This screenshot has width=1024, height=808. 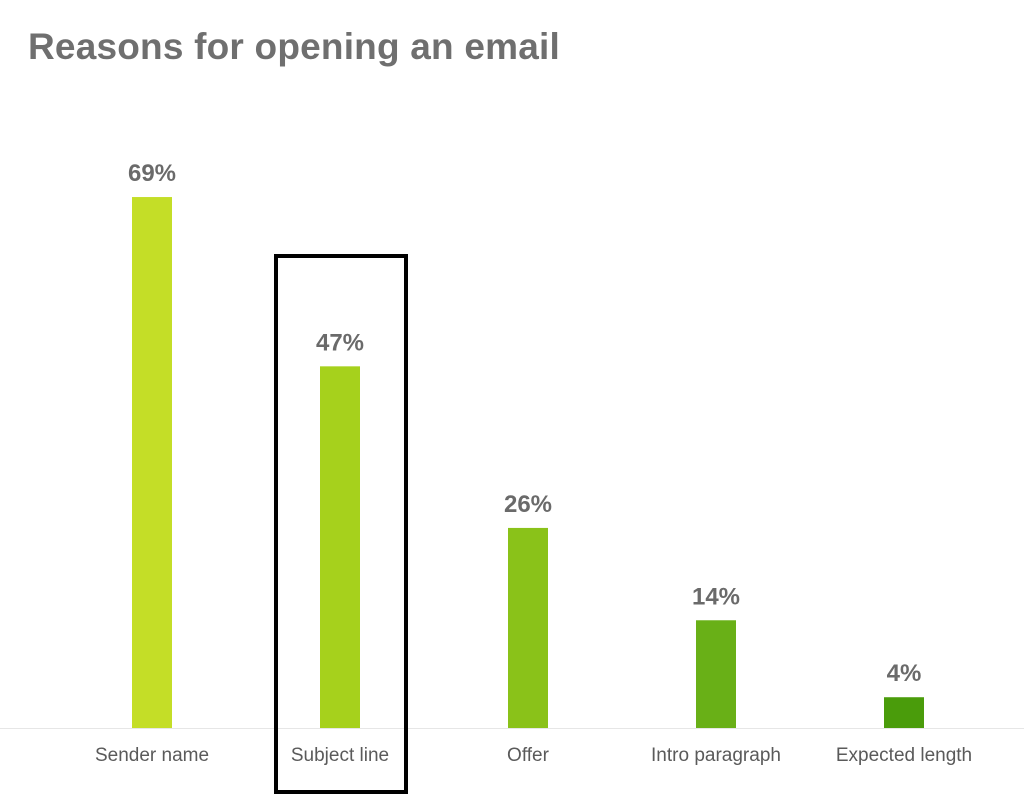 What do you see at coordinates (904, 673) in the screenshot?
I see `value-label-expected-length: 4%` at bounding box center [904, 673].